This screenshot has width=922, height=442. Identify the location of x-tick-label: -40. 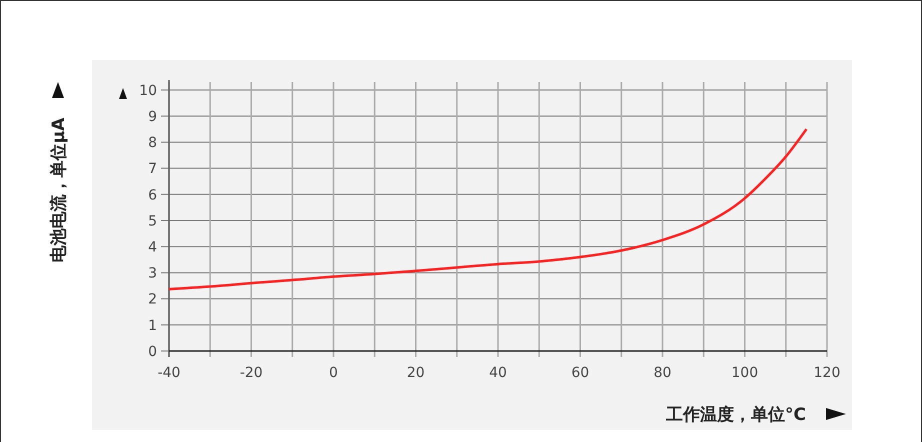
(169, 373).